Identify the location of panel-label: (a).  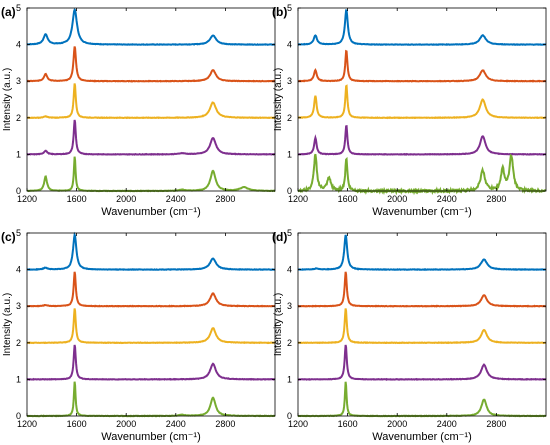
(8, 12).